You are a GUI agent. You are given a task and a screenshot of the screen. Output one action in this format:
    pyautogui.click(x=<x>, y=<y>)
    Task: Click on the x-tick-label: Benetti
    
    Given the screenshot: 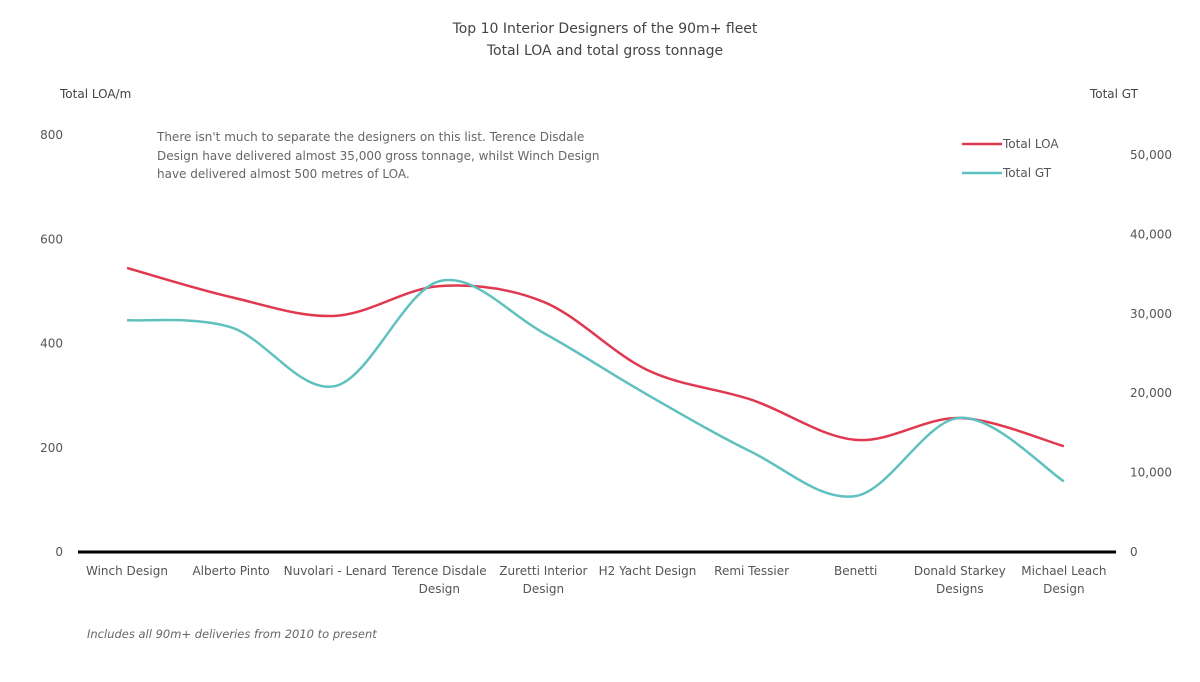 What is the action you would take?
    pyautogui.click(x=855, y=571)
    